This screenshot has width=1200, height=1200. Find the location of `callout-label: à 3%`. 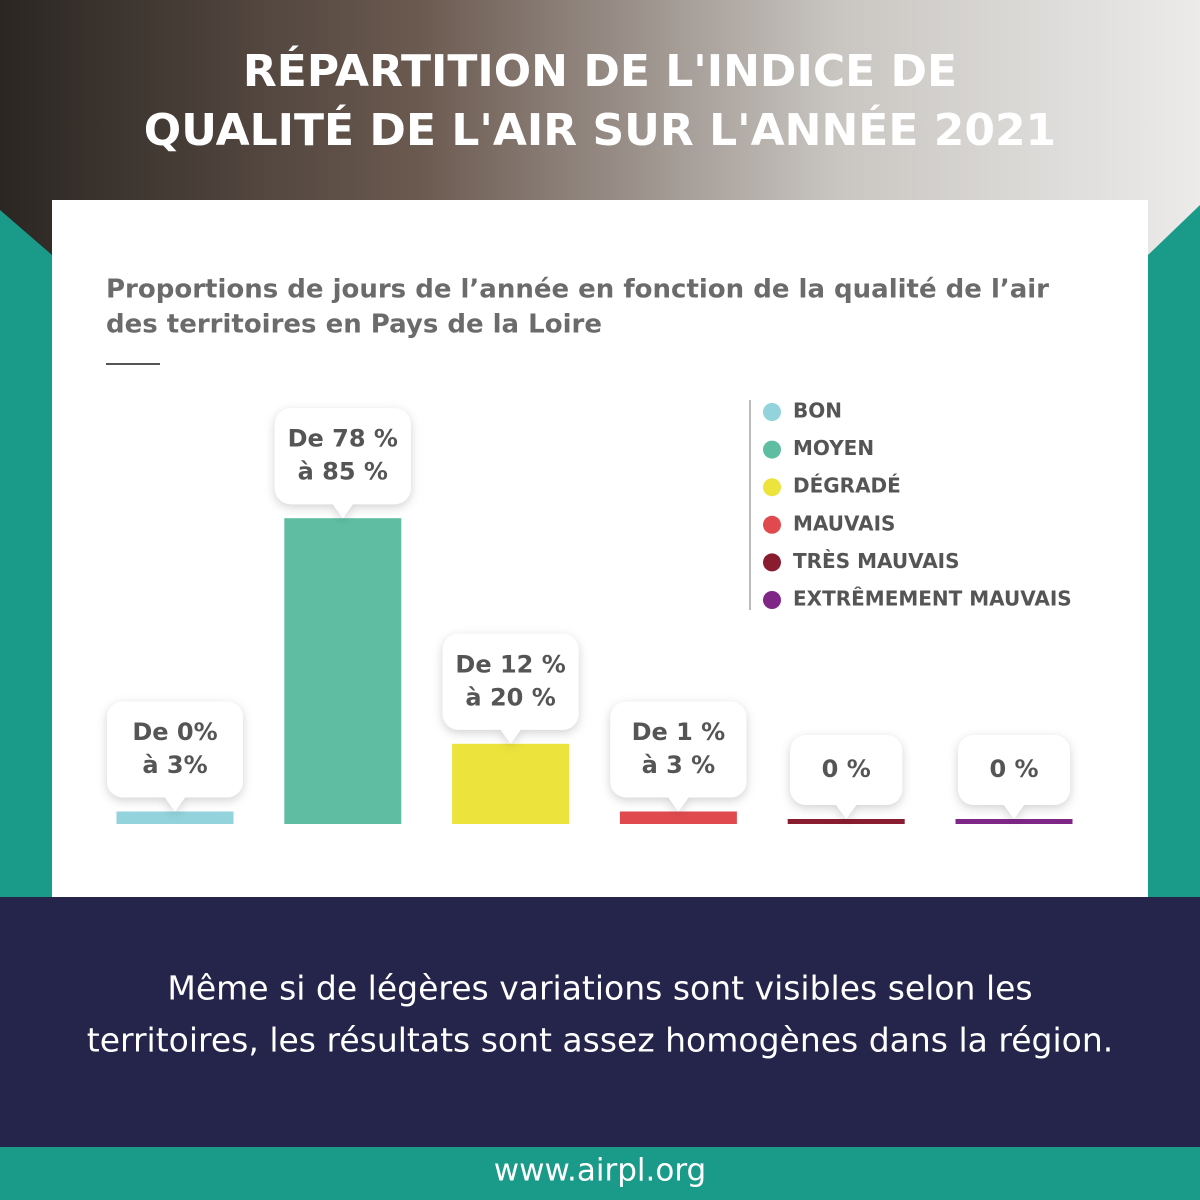

callout-label: à 3% is located at coordinates (174, 765).